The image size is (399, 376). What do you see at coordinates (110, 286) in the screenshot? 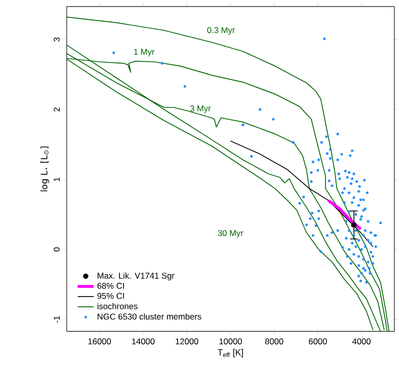
I see `legend-label: 68% CI` at bounding box center [110, 286].